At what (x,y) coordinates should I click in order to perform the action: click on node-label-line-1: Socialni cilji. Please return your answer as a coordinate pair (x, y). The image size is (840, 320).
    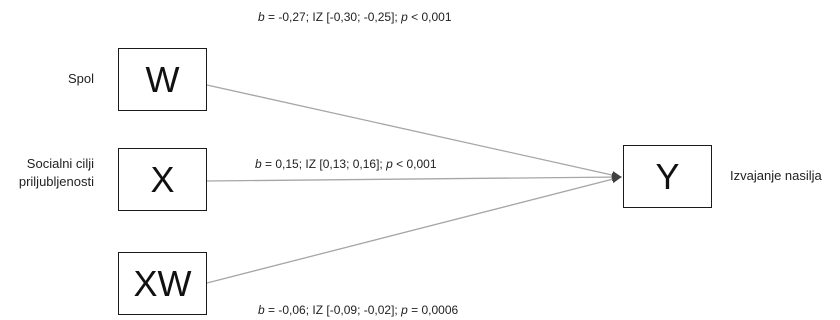
    Looking at the image, I should click on (60, 163).